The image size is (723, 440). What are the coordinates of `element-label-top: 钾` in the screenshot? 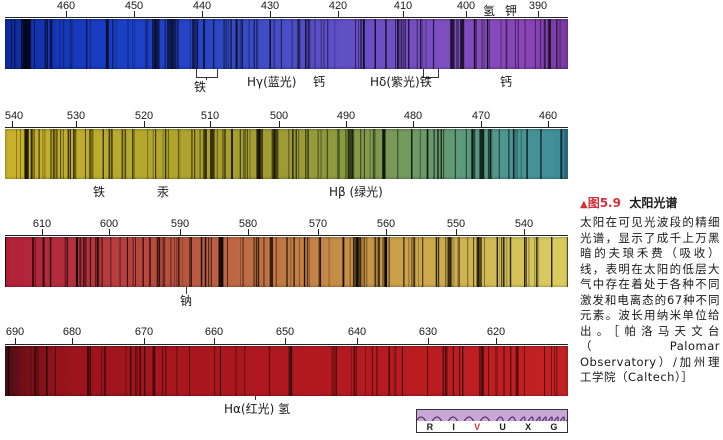 It's located at (511, 11).